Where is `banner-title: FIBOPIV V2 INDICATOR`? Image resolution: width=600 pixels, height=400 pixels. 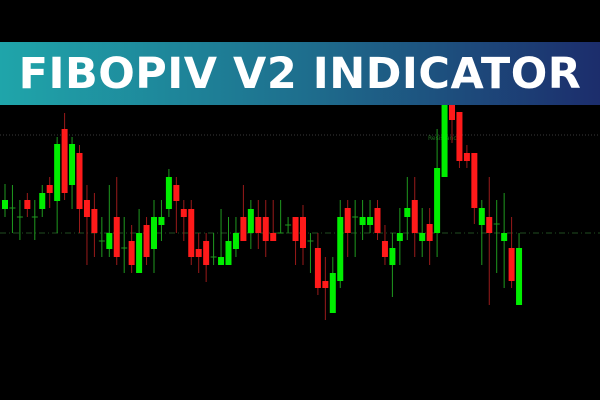
banner-title: FIBOPIV V2 INDICATOR is located at coordinates (300, 73).